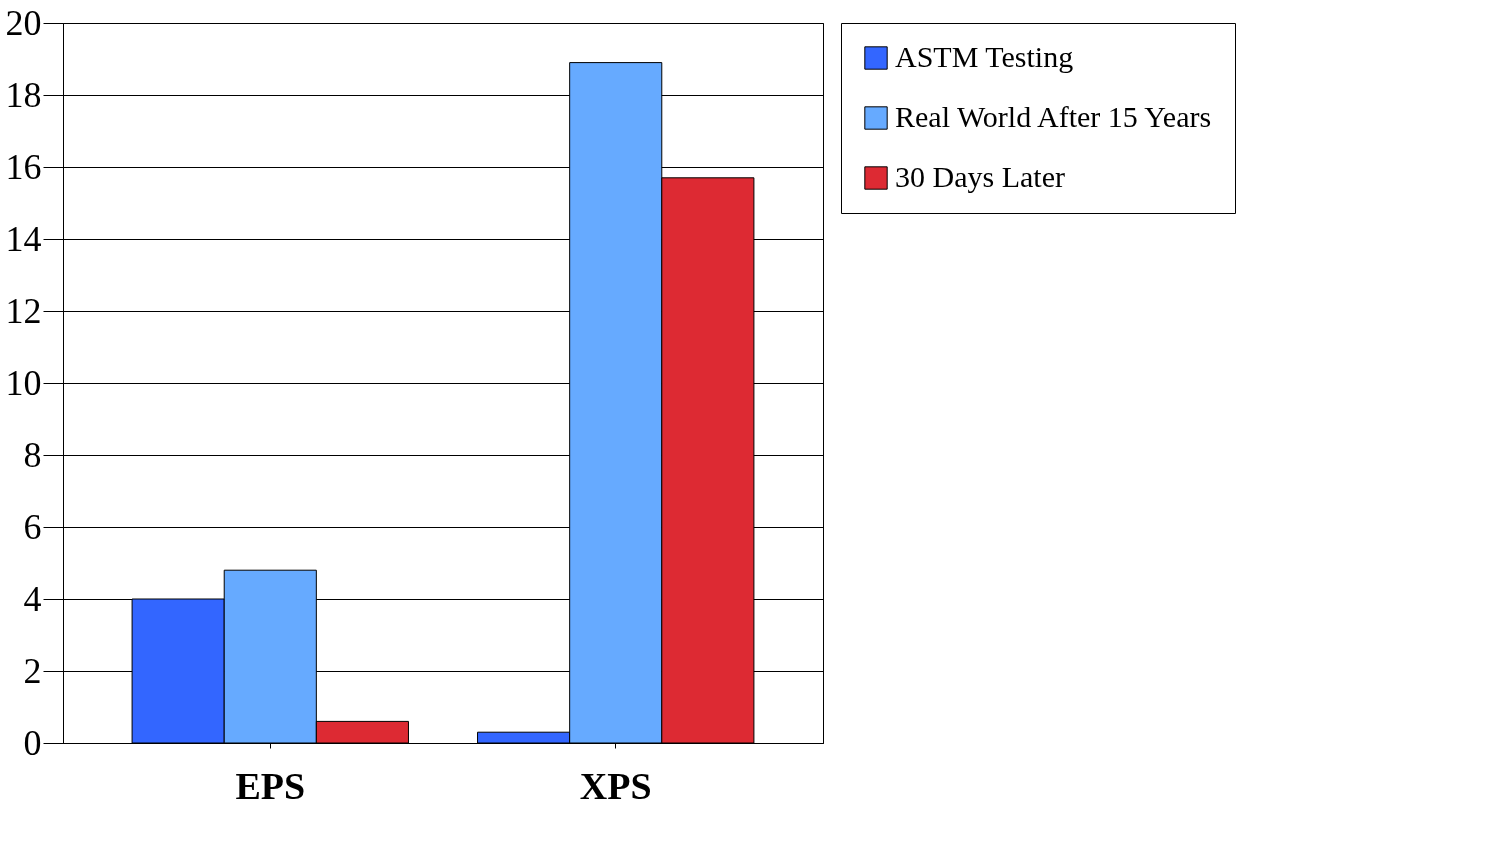 This screenshot has height=857, width=1503. Describe the element at coordinates (23, 382) in the screenshot. I see `y-tick-label: 10` at that location.